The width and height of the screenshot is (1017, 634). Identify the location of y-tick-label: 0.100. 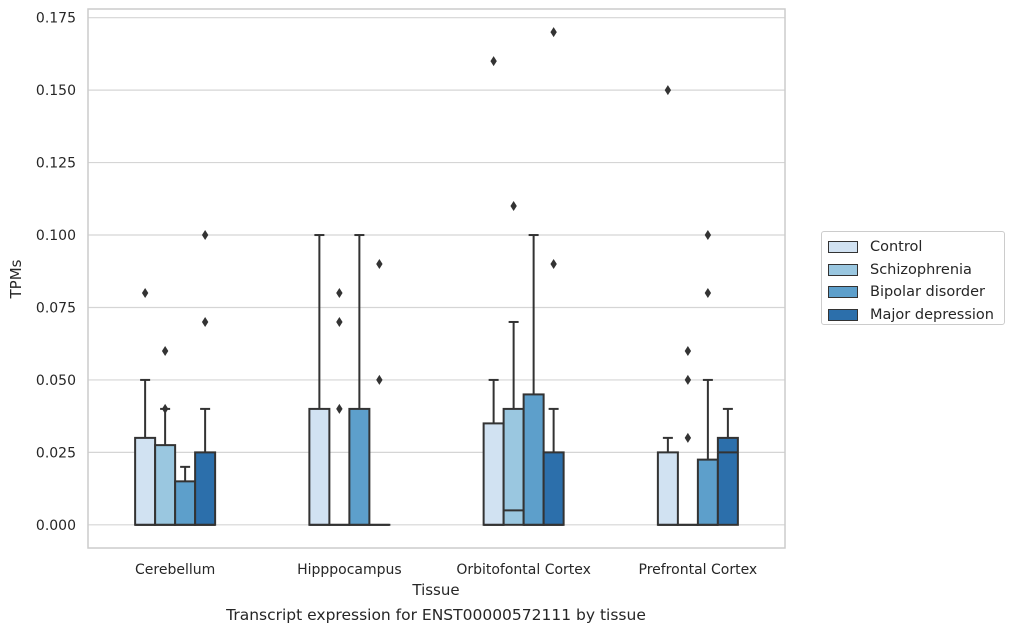
(56, 236).